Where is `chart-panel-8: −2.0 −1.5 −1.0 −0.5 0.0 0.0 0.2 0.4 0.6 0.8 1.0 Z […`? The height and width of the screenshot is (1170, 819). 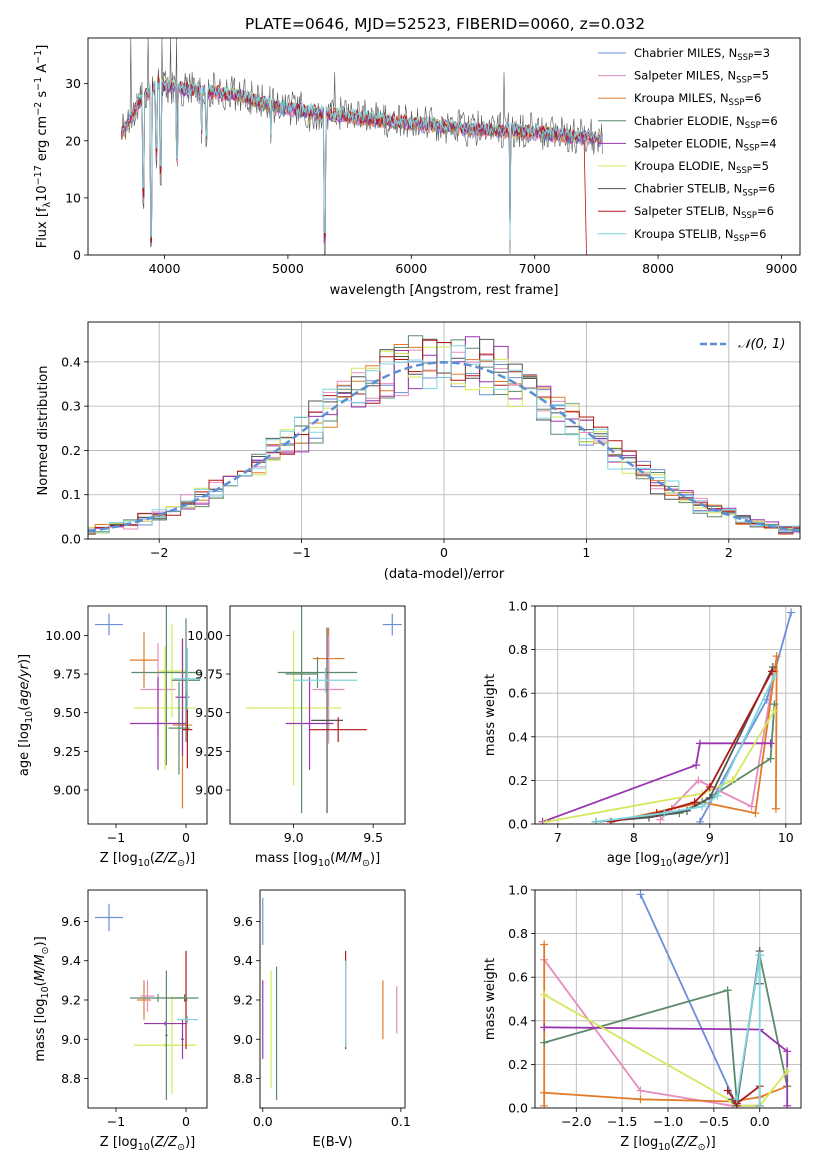 chart-panel-8: −2.0 −1.5 −1.0 −0.5 0.0 0.0 0.2 0.4 0.6 0.8 1.0 Z [… is located at coordinates (642, 1018).